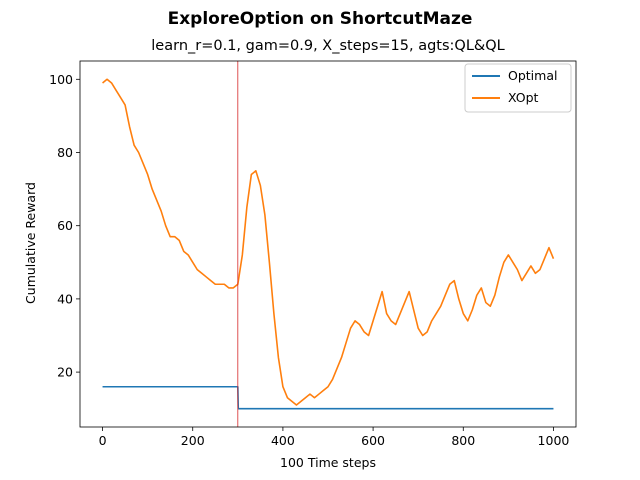 The width and height of the screenshot is (640, 480). What do you see at coordinates (61, 79) in the screenshot?
I see `y-tick-label: 100` at bounding box center [61, 79].